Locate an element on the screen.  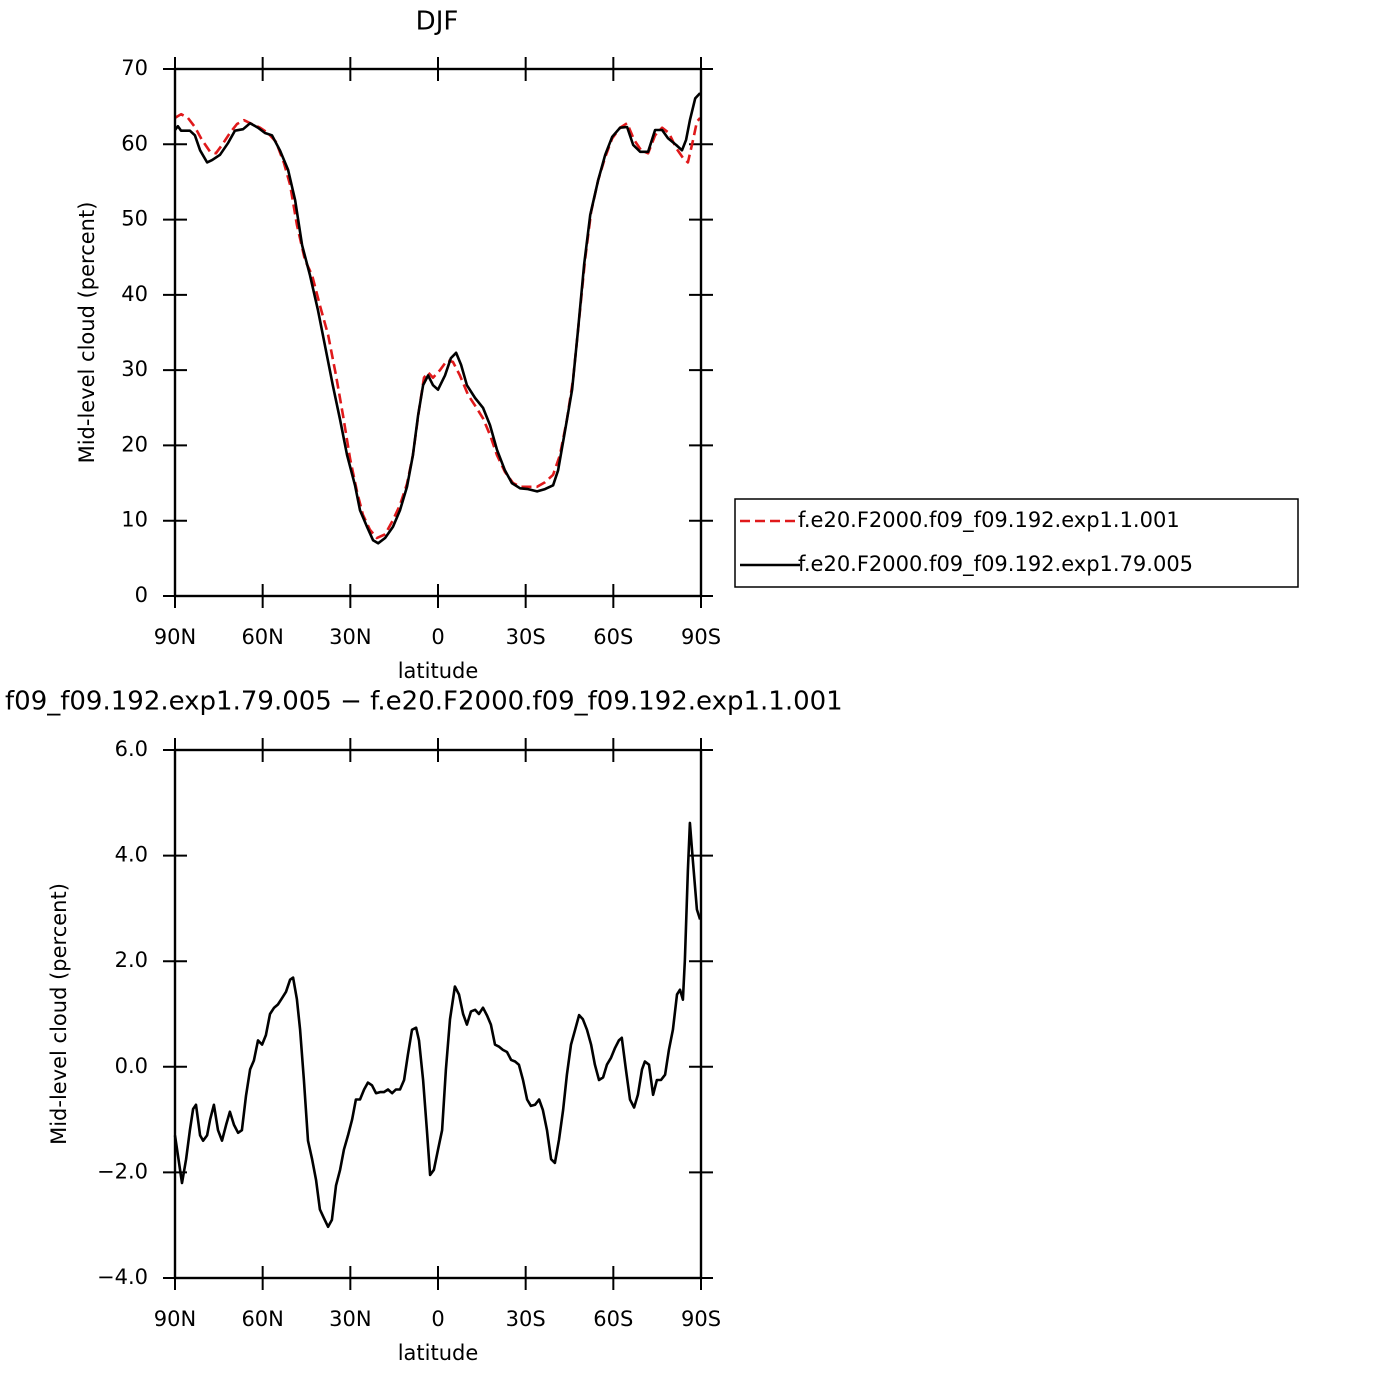
y-tick-label: −2.0 is located at coordinates (122, 1171).